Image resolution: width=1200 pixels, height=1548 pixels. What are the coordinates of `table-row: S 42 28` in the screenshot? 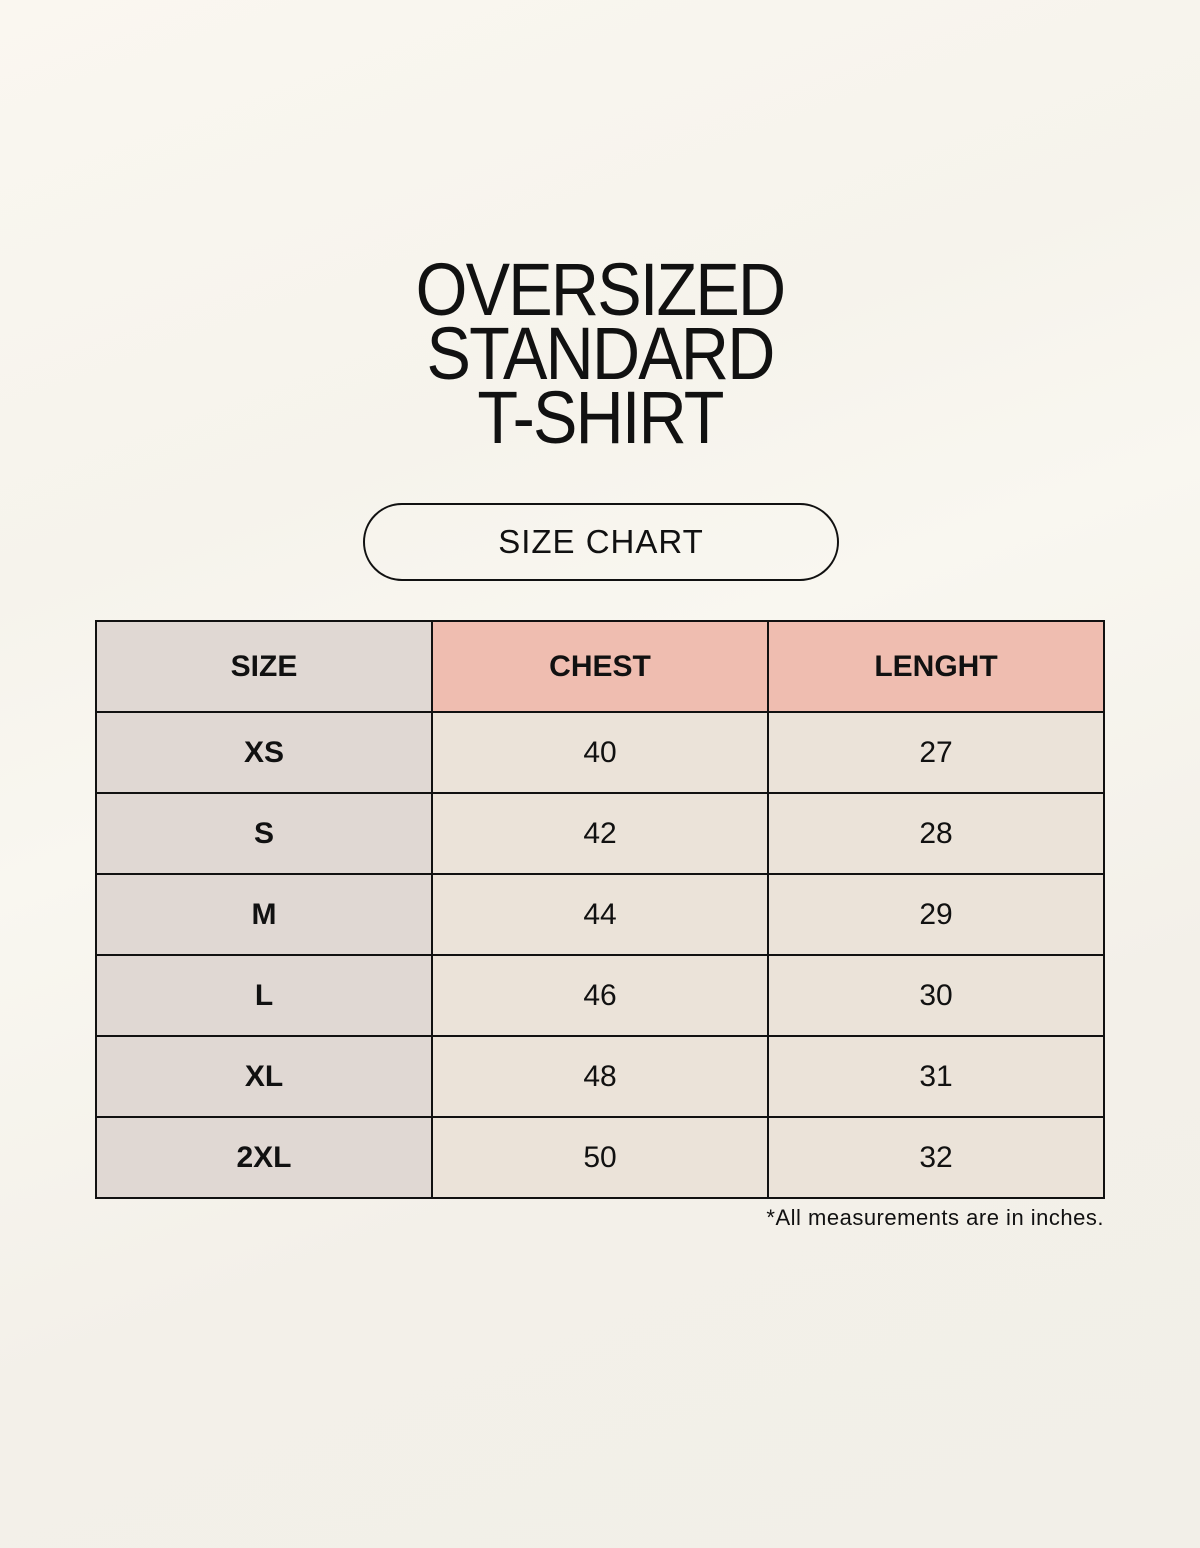 It's located at (600, 833).